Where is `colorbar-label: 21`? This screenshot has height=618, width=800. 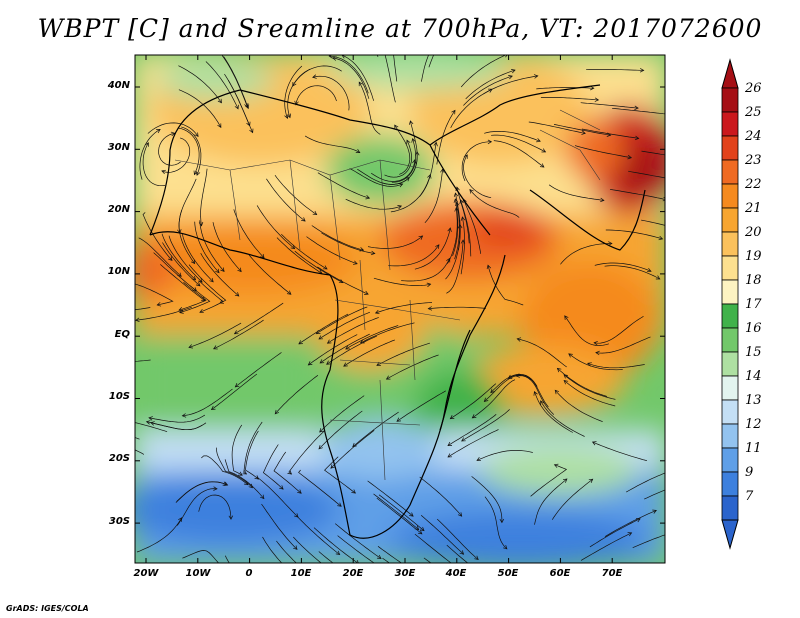 colorbar-label: 21 is located at coordinates (753, 208).